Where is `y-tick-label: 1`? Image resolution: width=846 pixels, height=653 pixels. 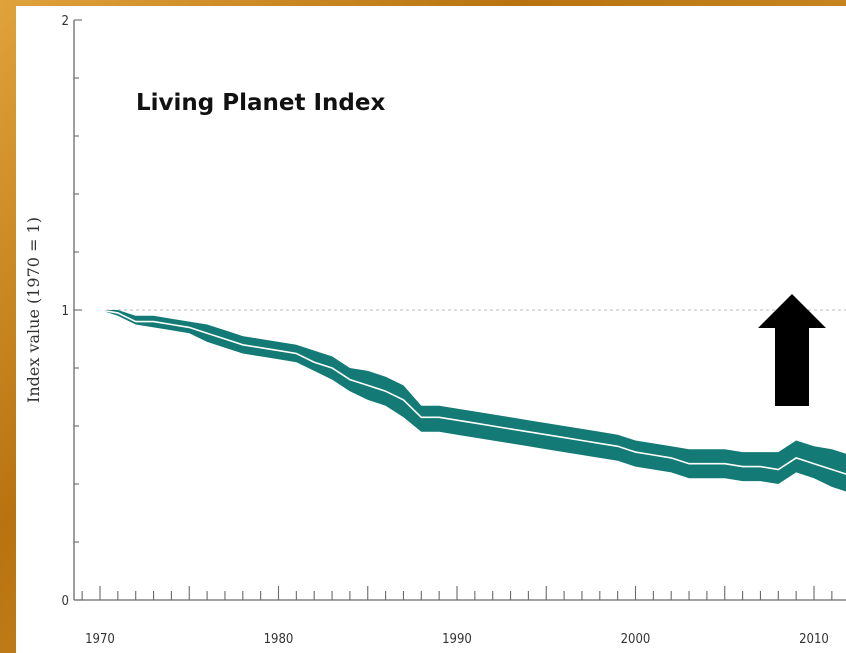 y-tick-label: 1 is located at coordinates (65, 311).